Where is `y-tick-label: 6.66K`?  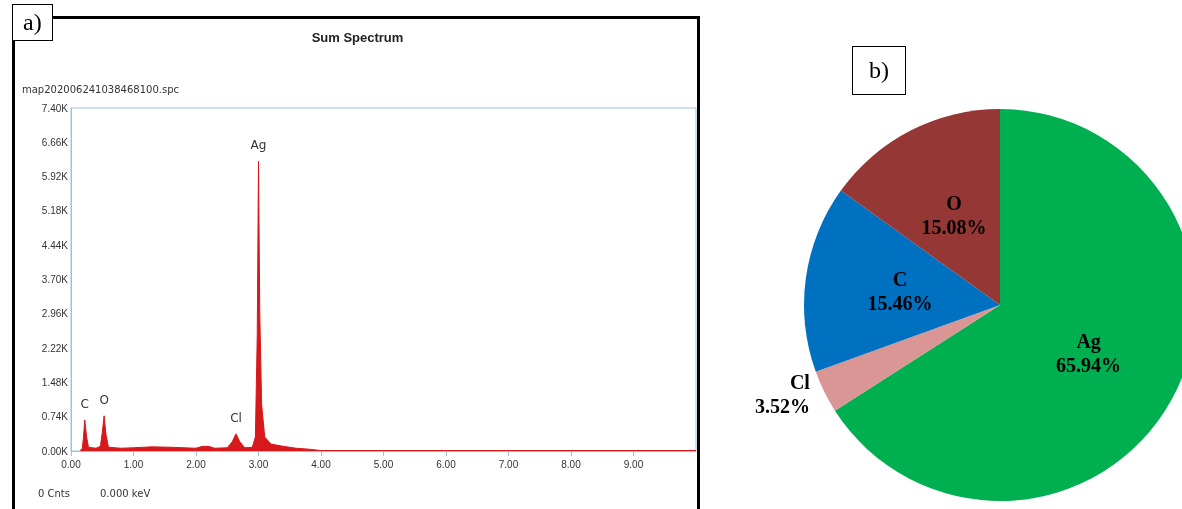
y-tick-label: 6.66K is located at coordinates (55, 142).